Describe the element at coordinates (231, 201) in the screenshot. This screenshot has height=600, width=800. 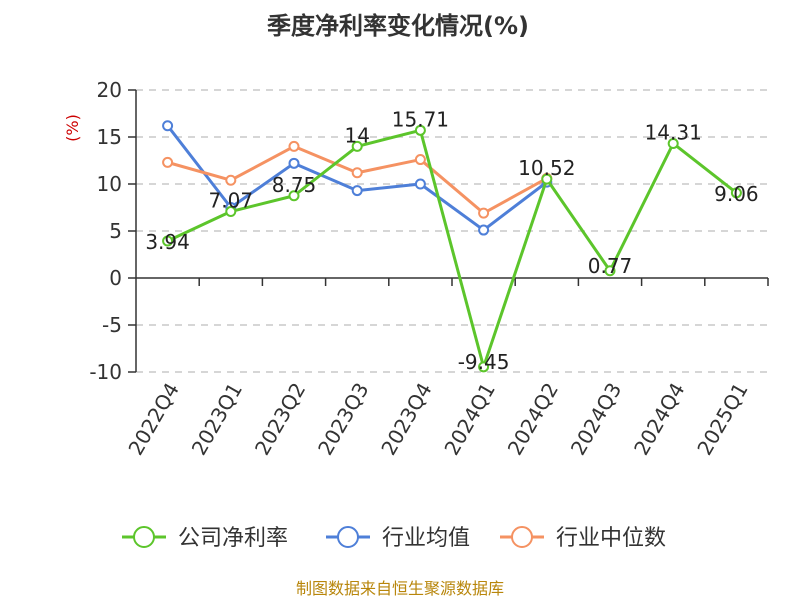
I see `data-label: 7.07` at that location.